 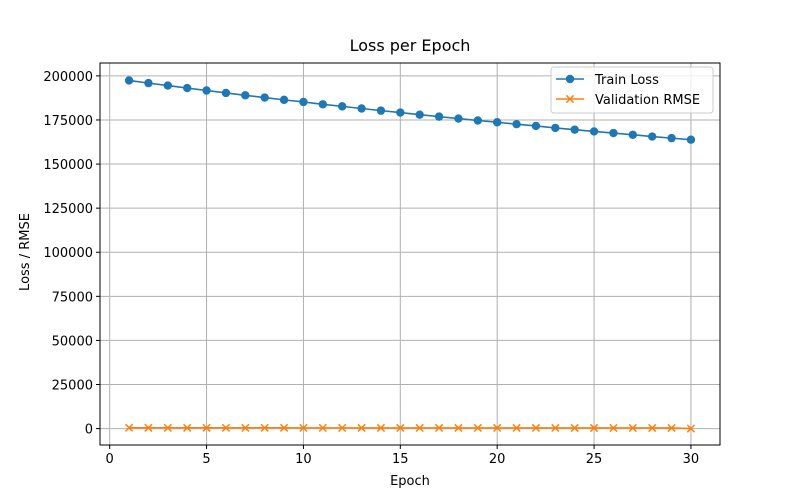 I want to click on y-tick-label: 0, so click(x=89, y=430).